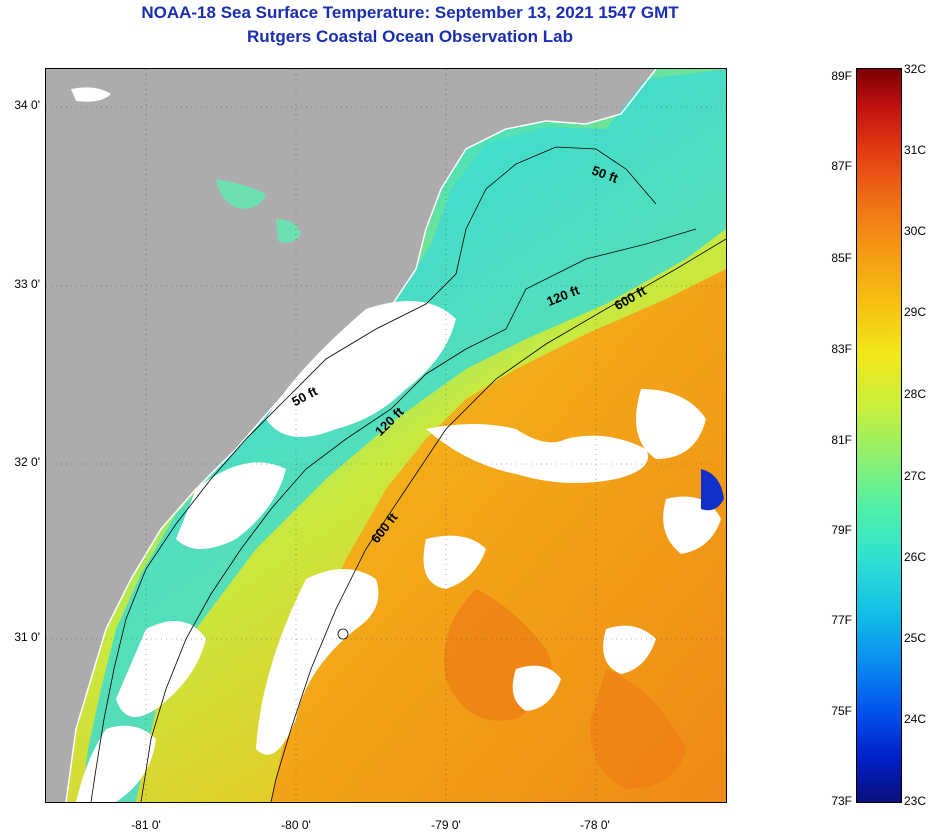  What do you see at coordinates (841, 711) in the screenshot?
I see `colorbar-f-75: 75F` at bounding box center [841, 711].